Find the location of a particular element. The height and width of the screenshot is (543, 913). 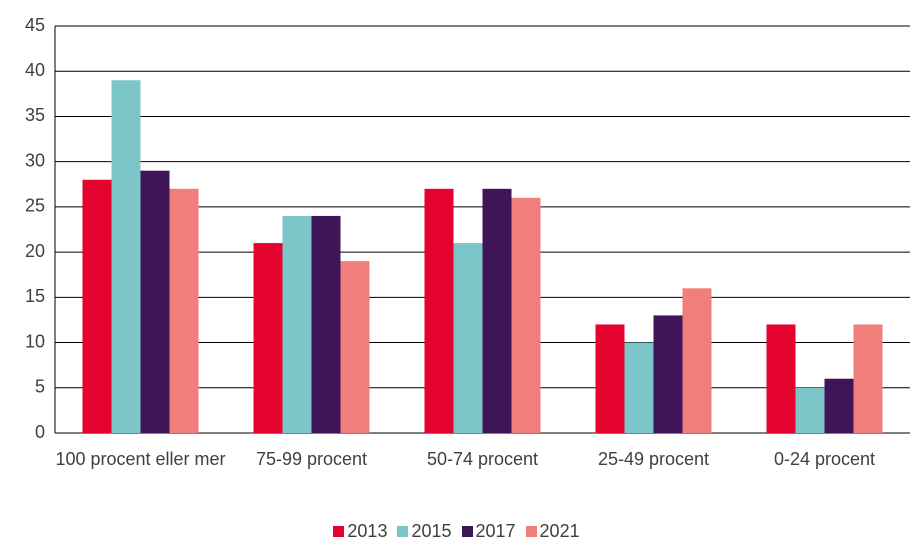

legend-item: 2017 is located at coordinates (488, 531).